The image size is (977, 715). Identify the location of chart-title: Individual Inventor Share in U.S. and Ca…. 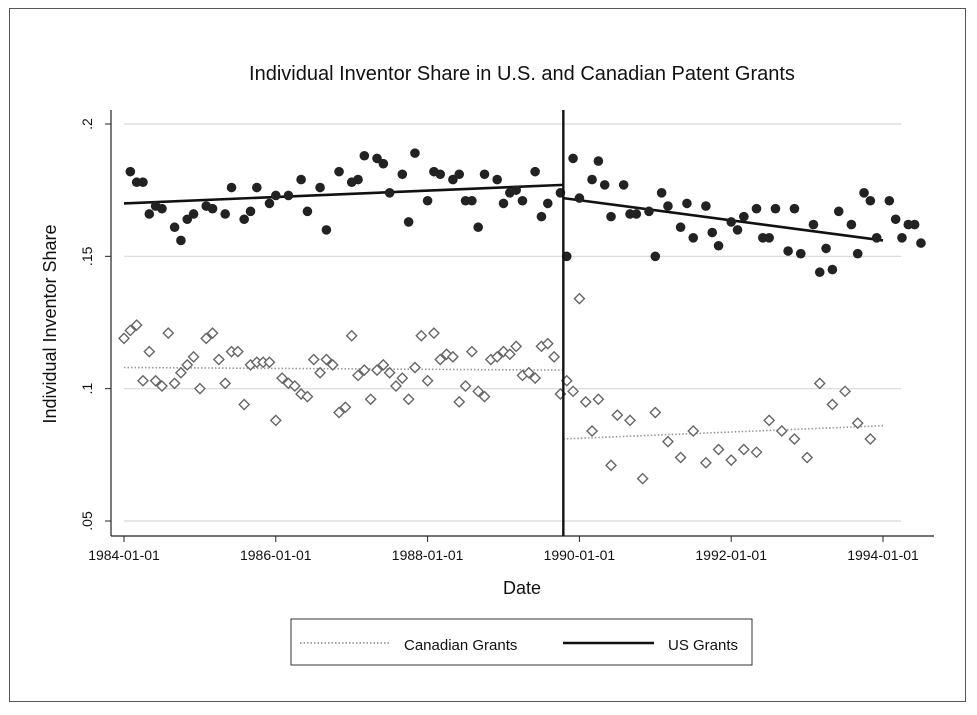
(522, 74).